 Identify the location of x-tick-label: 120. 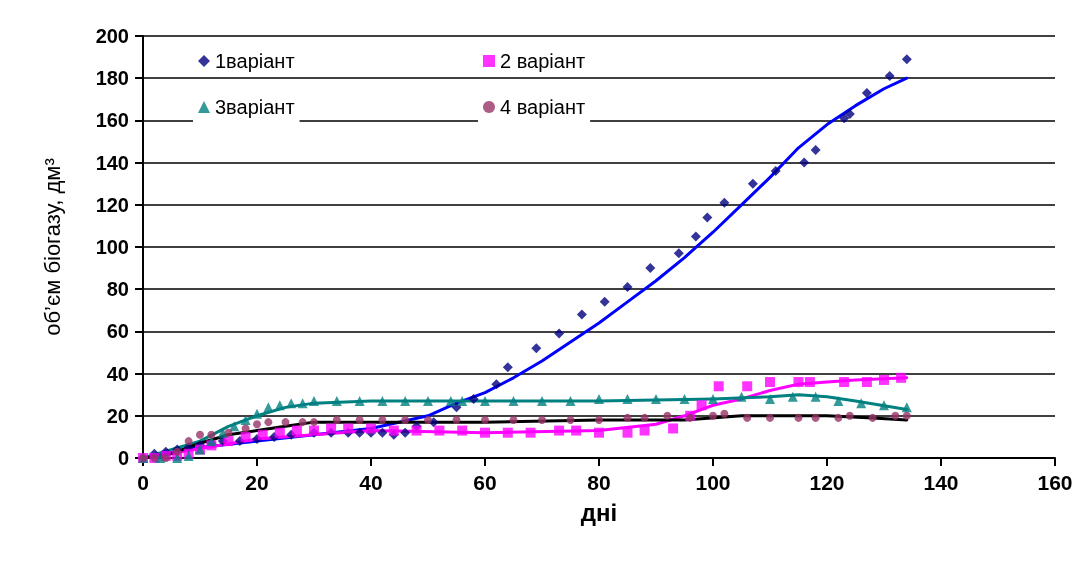
(827, 482).